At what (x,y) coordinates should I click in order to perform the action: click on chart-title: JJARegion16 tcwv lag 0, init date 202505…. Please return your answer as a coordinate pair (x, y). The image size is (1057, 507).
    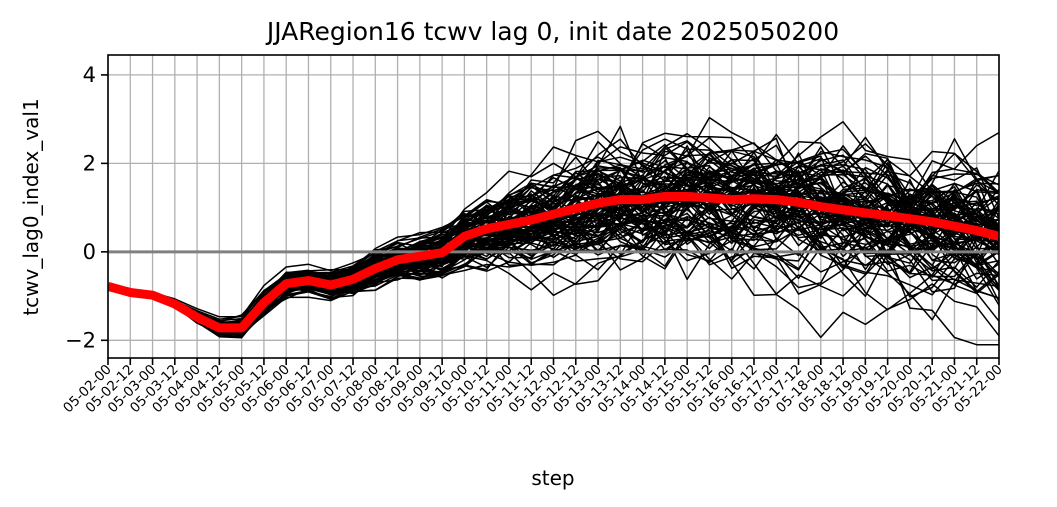
    Looking at the image, I should click on (552, 31).